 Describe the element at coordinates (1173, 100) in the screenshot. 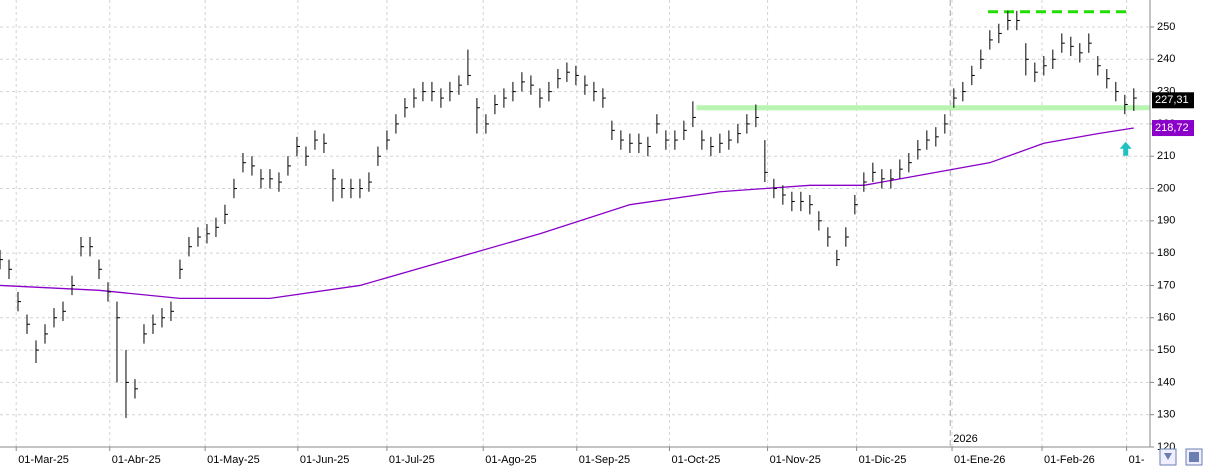

I see `price-label-box` at that location.